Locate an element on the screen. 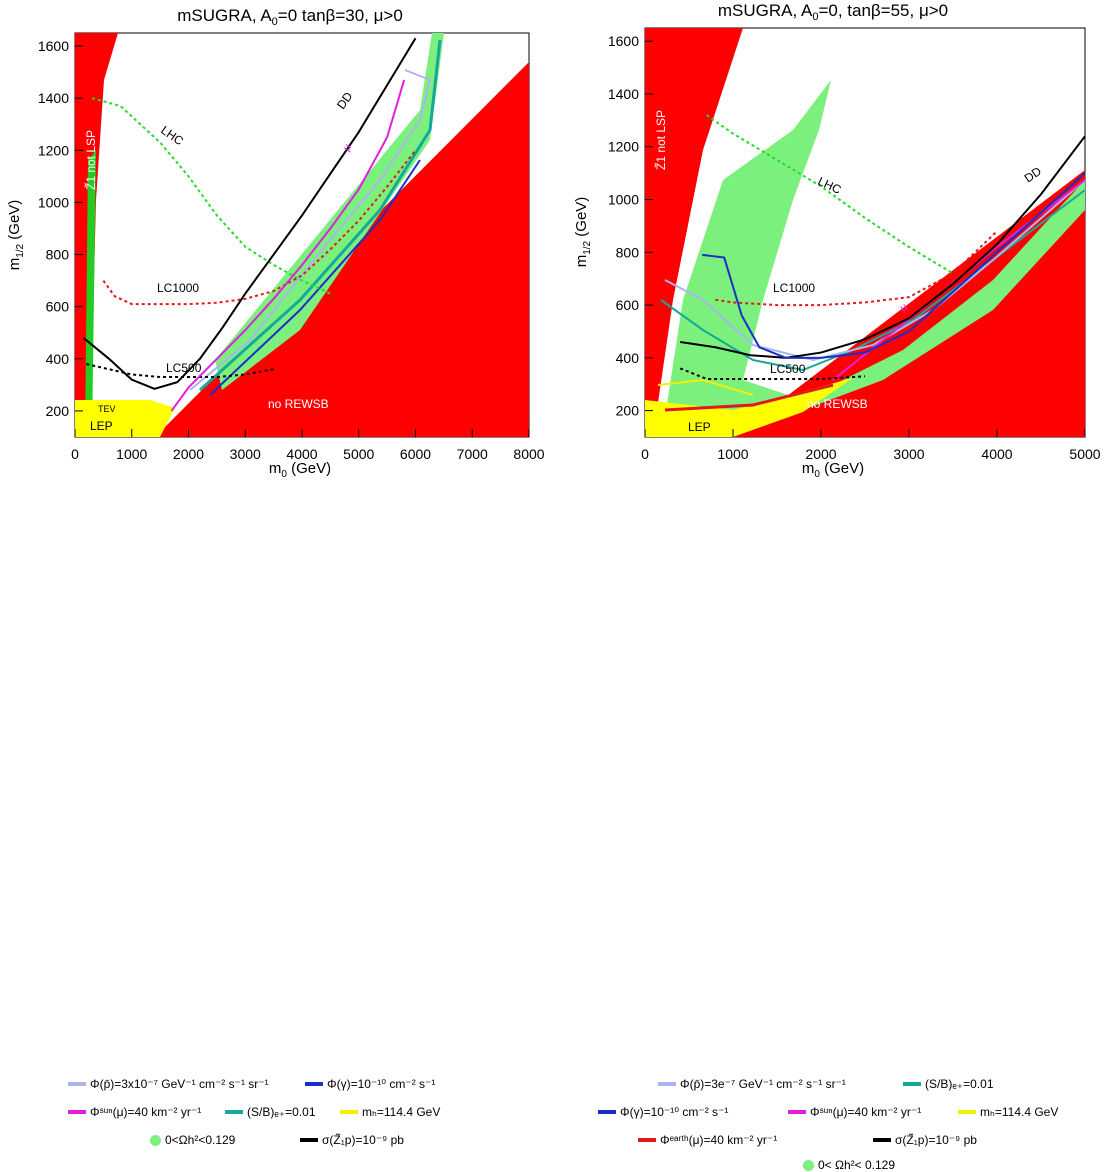 The image size is (1107, 1172). legend-label: Φ(p̄)=3x10⁻⁷ GeV⁻¹ cm⁻² s⁻¹ sr⁻¹ is located at coordinates (179, 1084).